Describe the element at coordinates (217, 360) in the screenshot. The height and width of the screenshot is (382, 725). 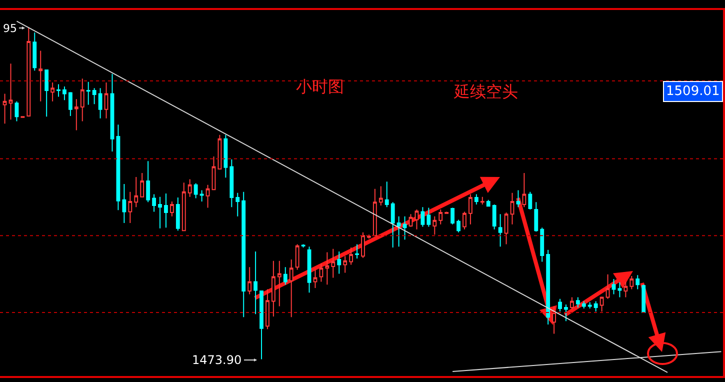
I see `annotation: 1473.90` at that location.